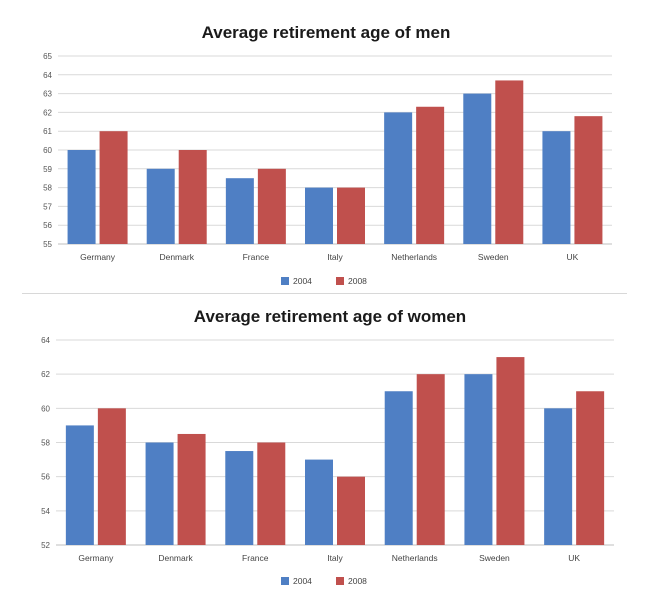  I want to click on y-tick-label: 59, so click(47, 169).